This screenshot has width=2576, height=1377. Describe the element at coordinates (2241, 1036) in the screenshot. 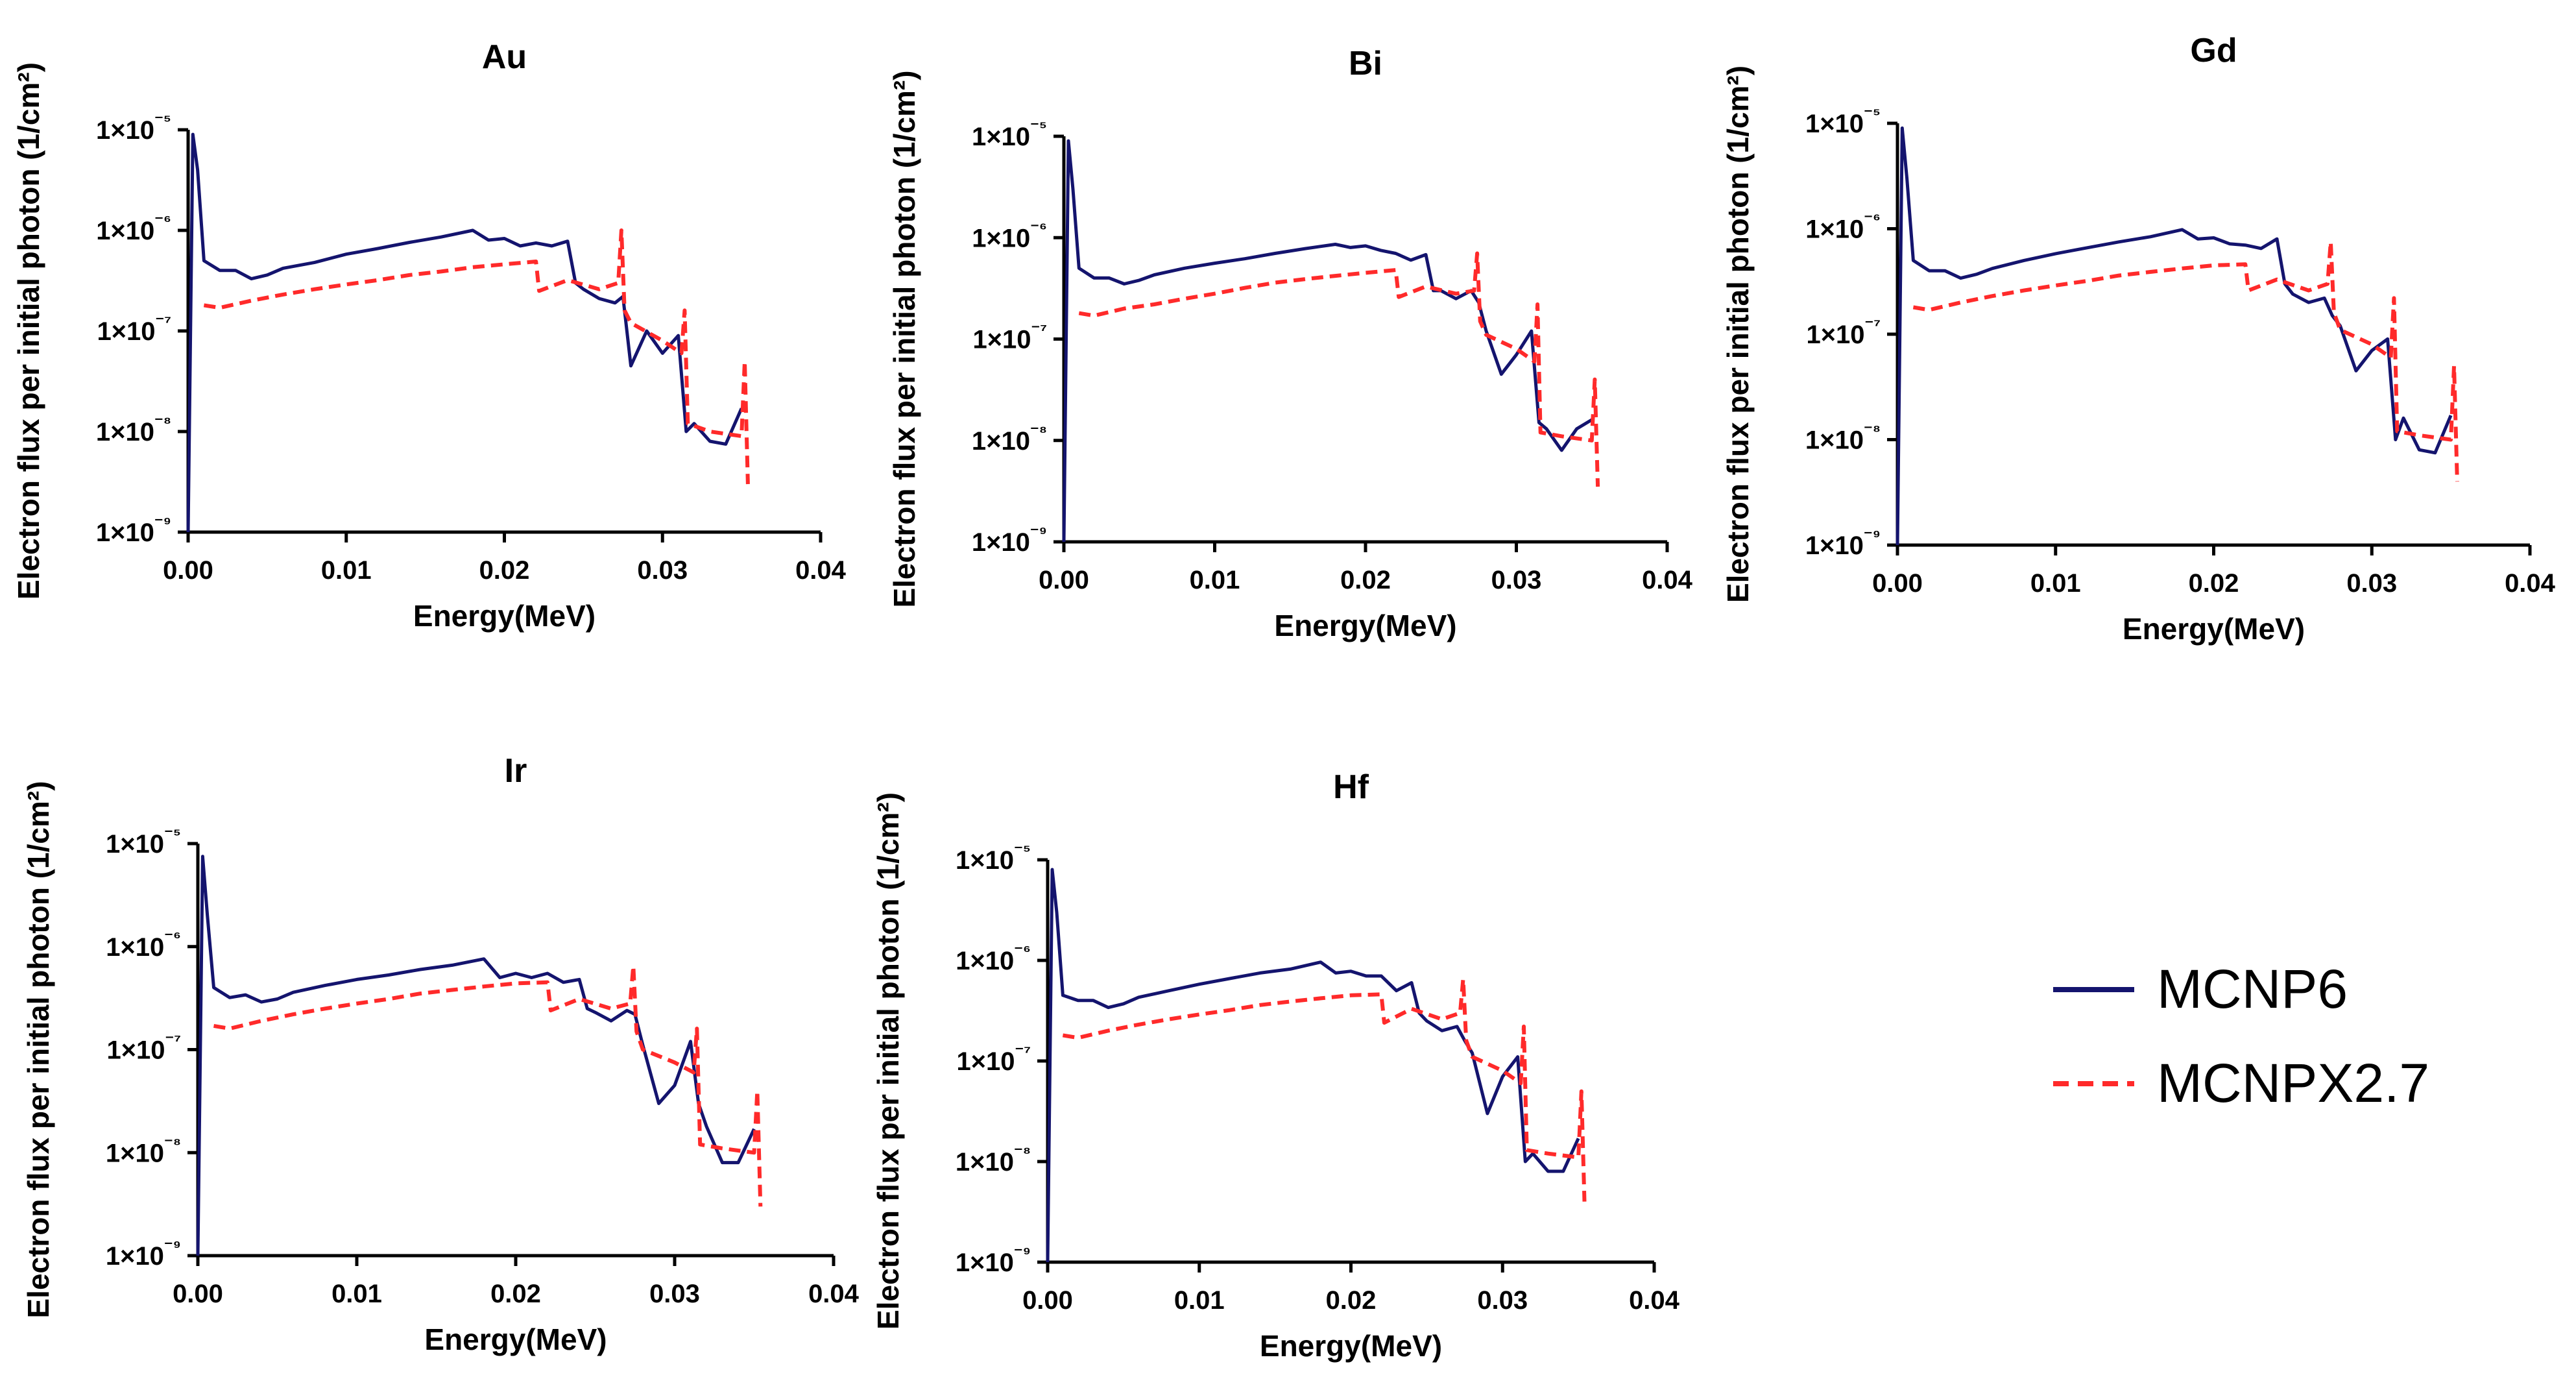

I see `legend: MCNP6 MCNPX2.7` at that location.